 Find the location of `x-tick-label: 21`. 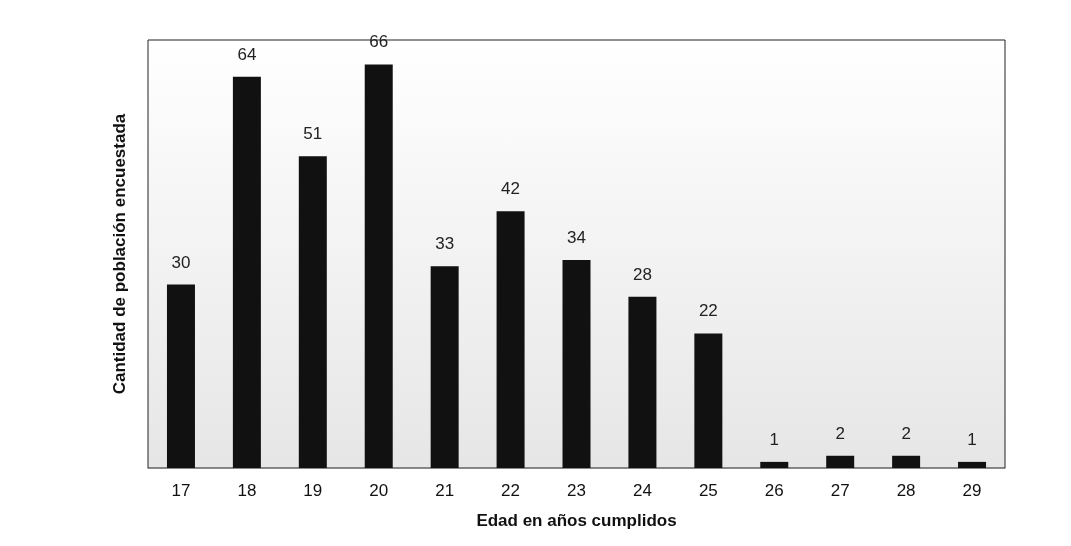

x-tick-label: 21 is located at coordinates (445, 490).